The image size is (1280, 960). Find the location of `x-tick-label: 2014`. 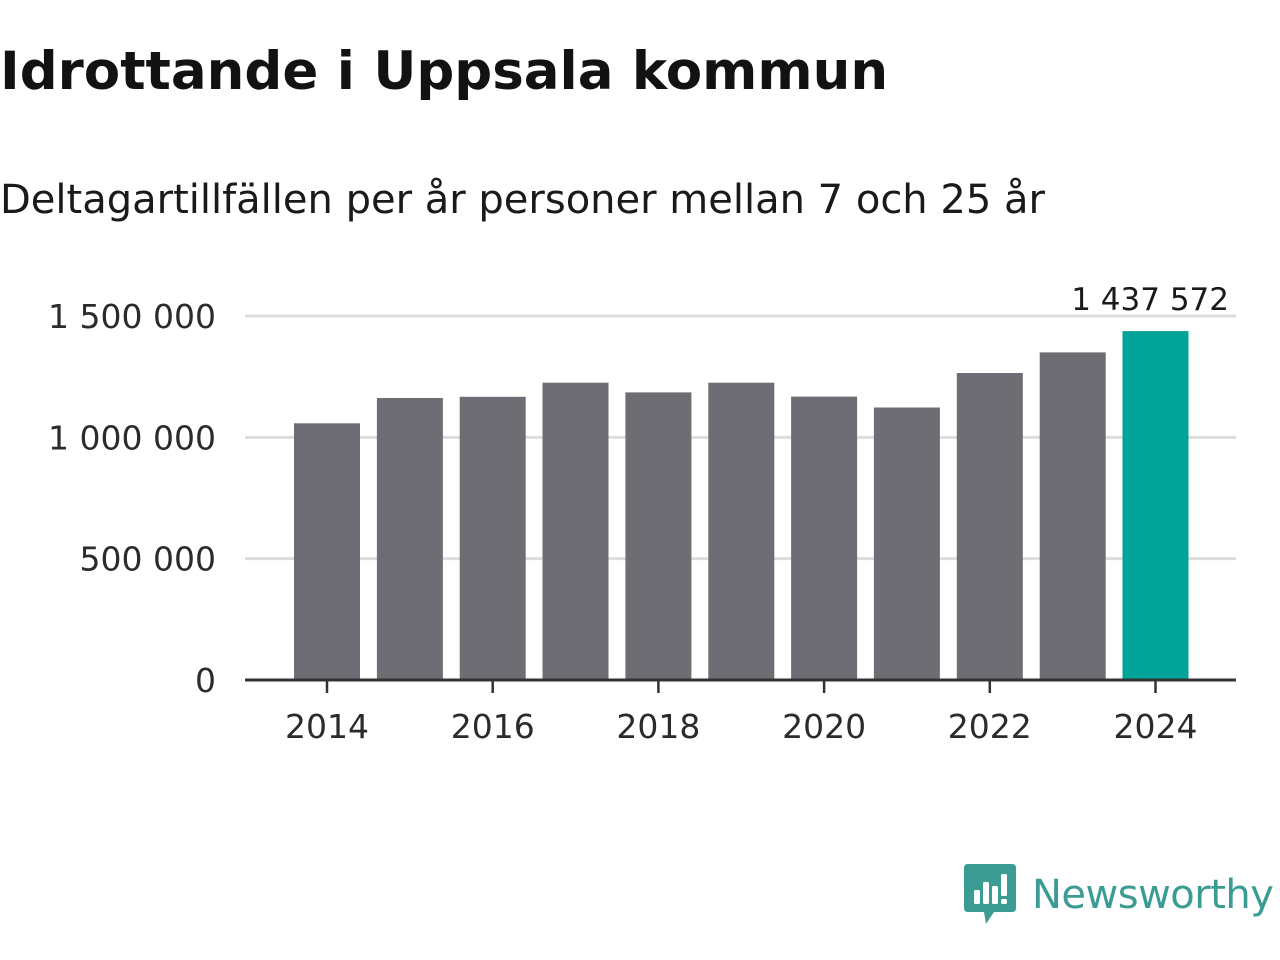

x-tick-label: 2014 is located at coordinates (327, 726).